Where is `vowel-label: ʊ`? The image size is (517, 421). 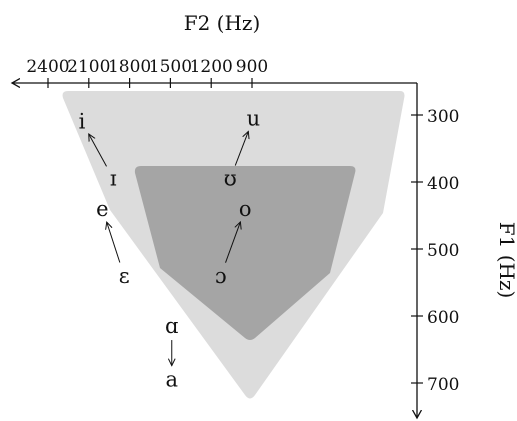 vowel-label: ʊ is located at coordinates (230, 179).